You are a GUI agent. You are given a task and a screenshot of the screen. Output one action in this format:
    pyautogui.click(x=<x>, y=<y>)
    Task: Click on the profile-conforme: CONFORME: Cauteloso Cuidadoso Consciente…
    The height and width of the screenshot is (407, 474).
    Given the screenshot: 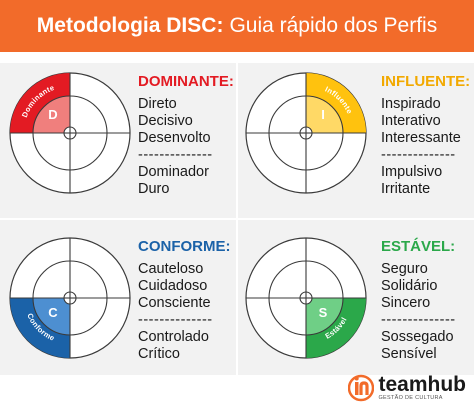 What is the action you would take?
    pyautogui.click(x=193, y=300)
    